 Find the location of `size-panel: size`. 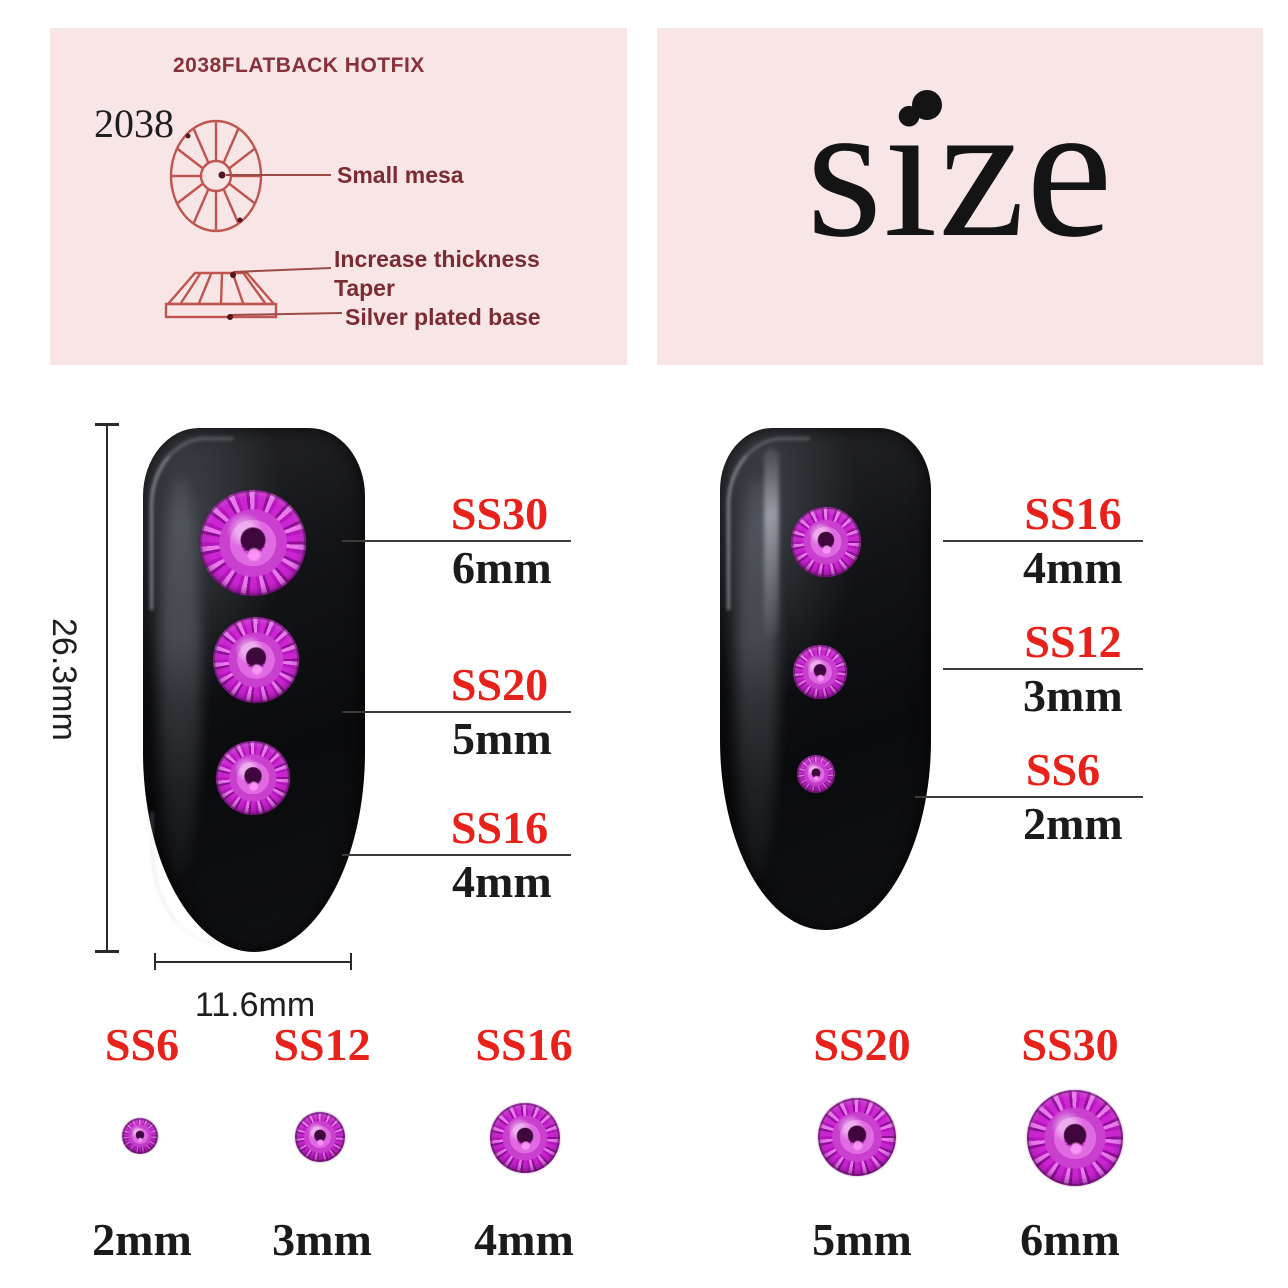

size-panel: size is located at coordinates (960, 196).